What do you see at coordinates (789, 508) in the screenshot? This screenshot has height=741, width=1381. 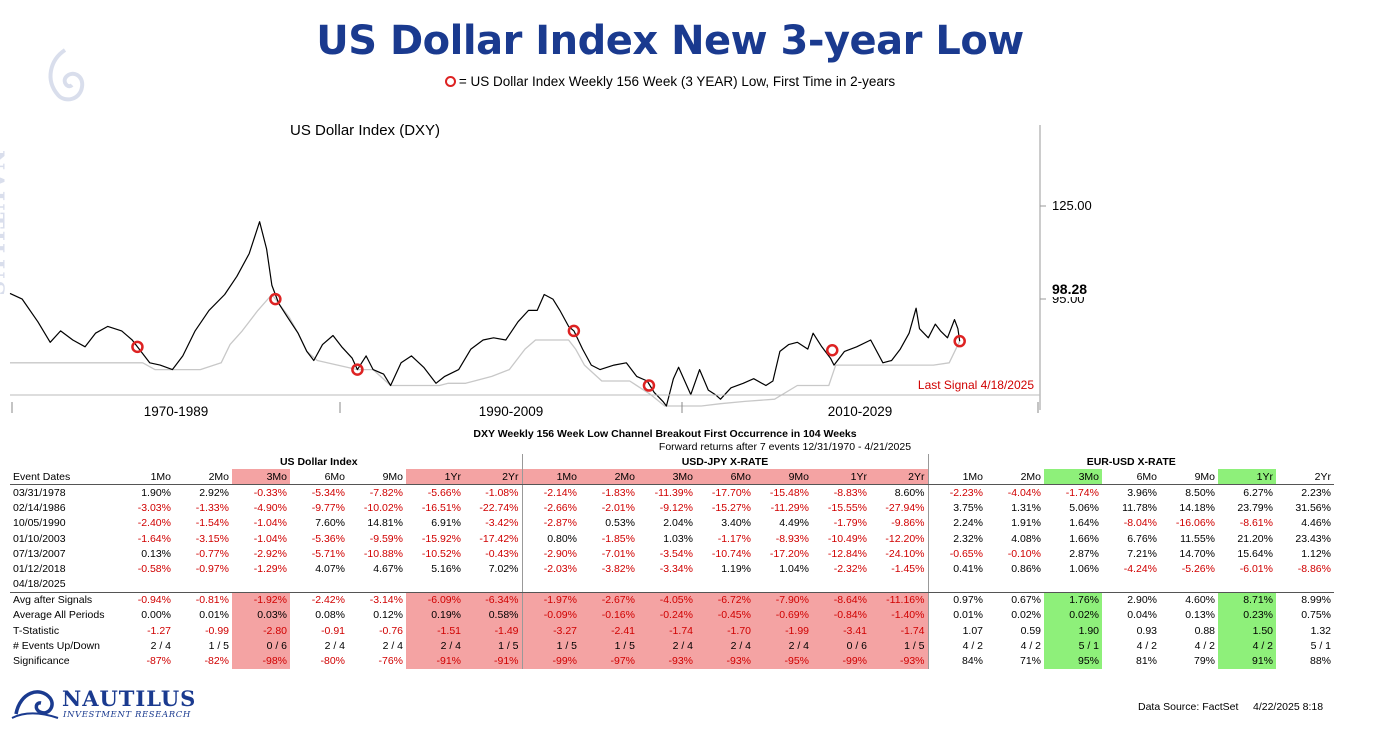 I see `table-cell: -11.29%` at bounding box center [789, 508].